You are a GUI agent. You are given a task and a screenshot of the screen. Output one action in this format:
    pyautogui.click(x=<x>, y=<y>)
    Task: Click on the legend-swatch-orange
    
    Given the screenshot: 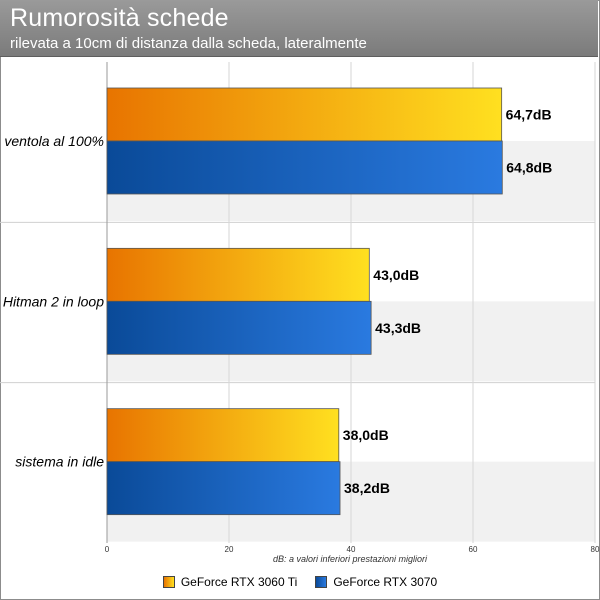 What is the action you would take?
    pyautogui.click(x=168, y=582)
    